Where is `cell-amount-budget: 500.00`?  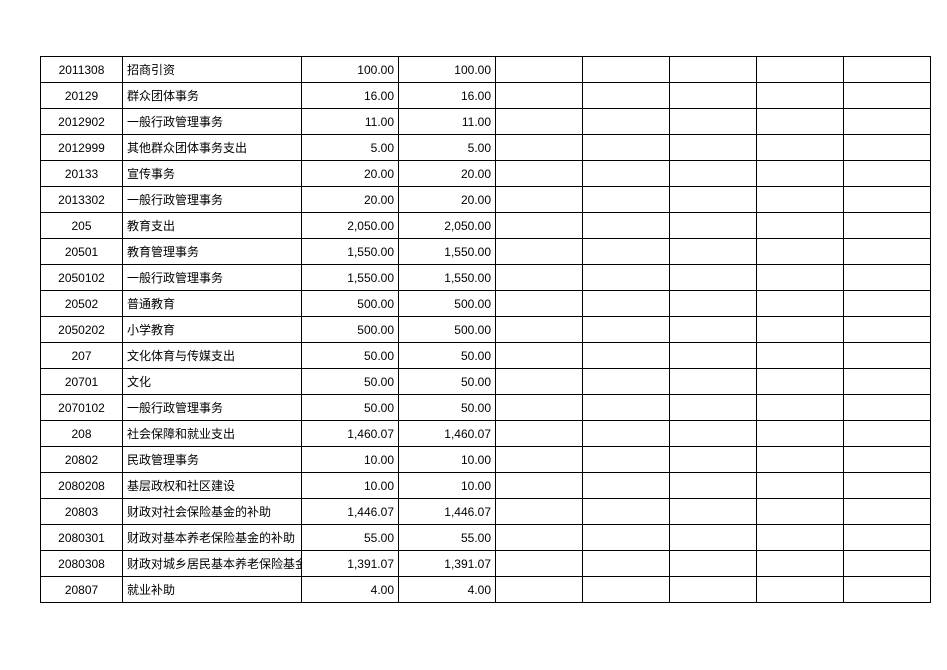
cell-amount-budget: 500.00 is located at coordinates (350, 303).